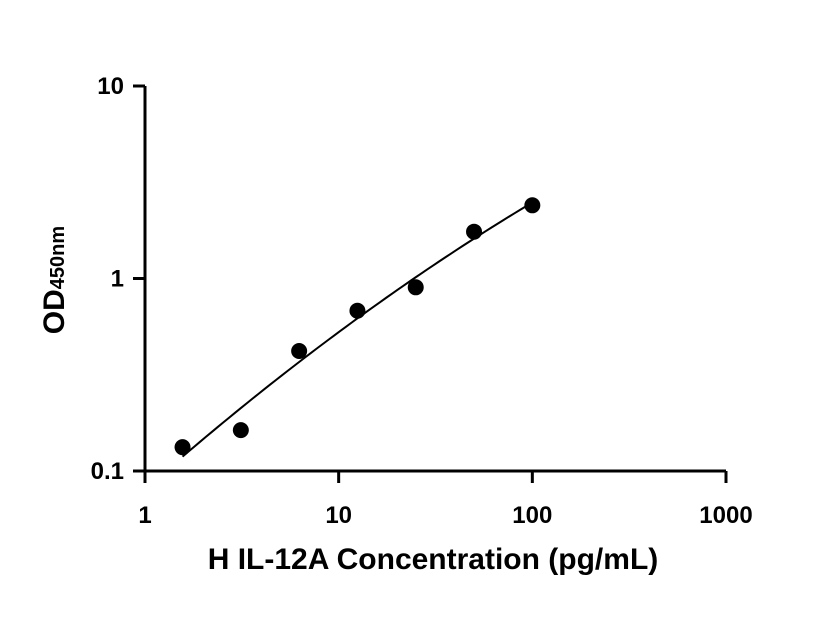 The width and height of the screenshot is (816, 640). What do you see at coordinates (532, 515) in the screenshot?
I see `x-tick-label: 100` at bounding box center [532, 515].